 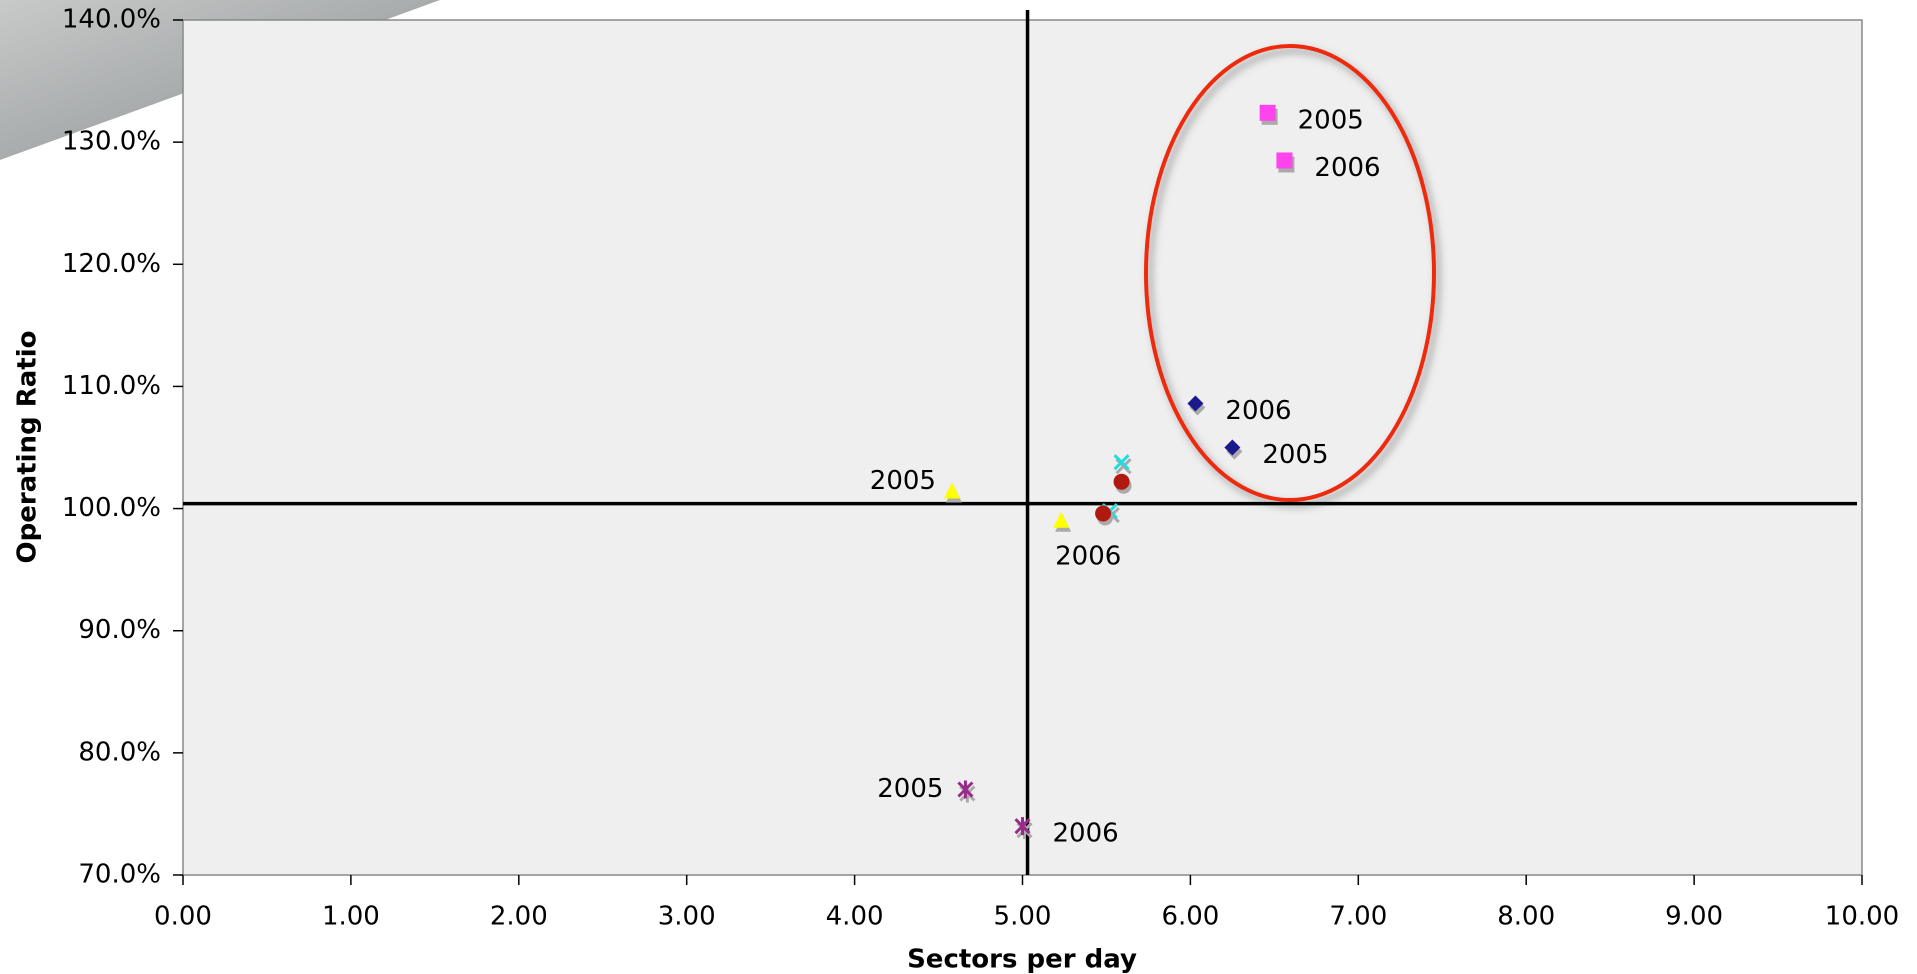 What do you see at coordinates (183, 917) in the screenshot?
I see `x-tick-label: 0.00` at bounding box center [183, 917].